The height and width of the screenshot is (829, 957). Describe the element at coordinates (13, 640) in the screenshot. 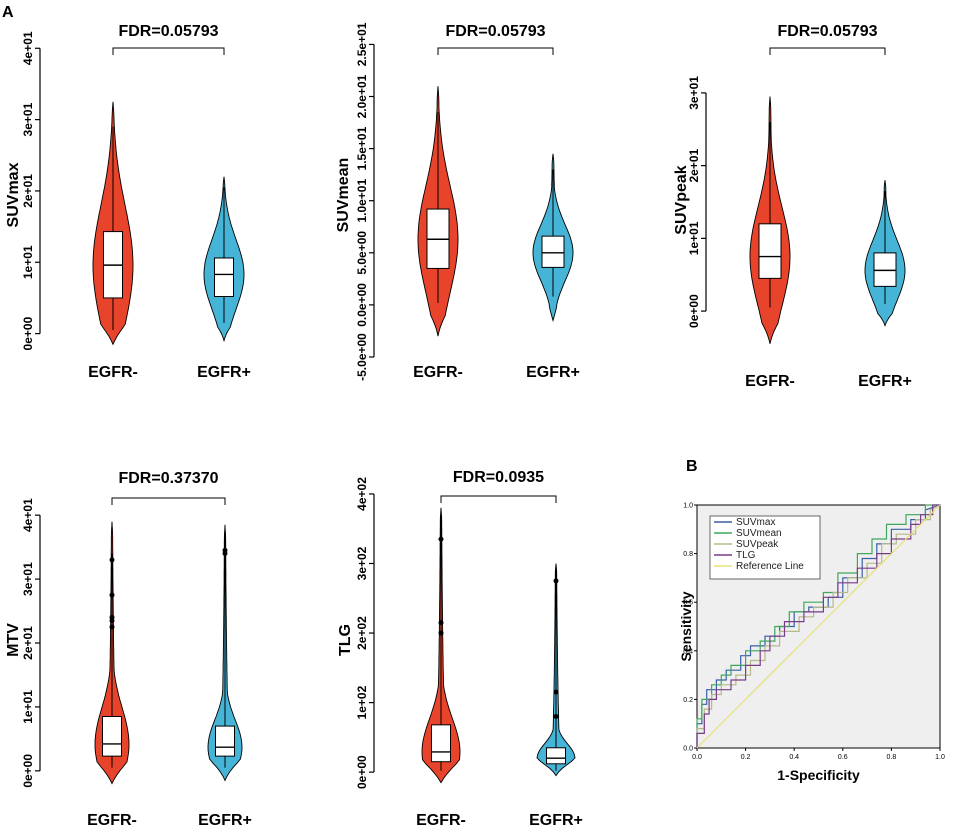

I see `y-axis-label: MTV` at that location.